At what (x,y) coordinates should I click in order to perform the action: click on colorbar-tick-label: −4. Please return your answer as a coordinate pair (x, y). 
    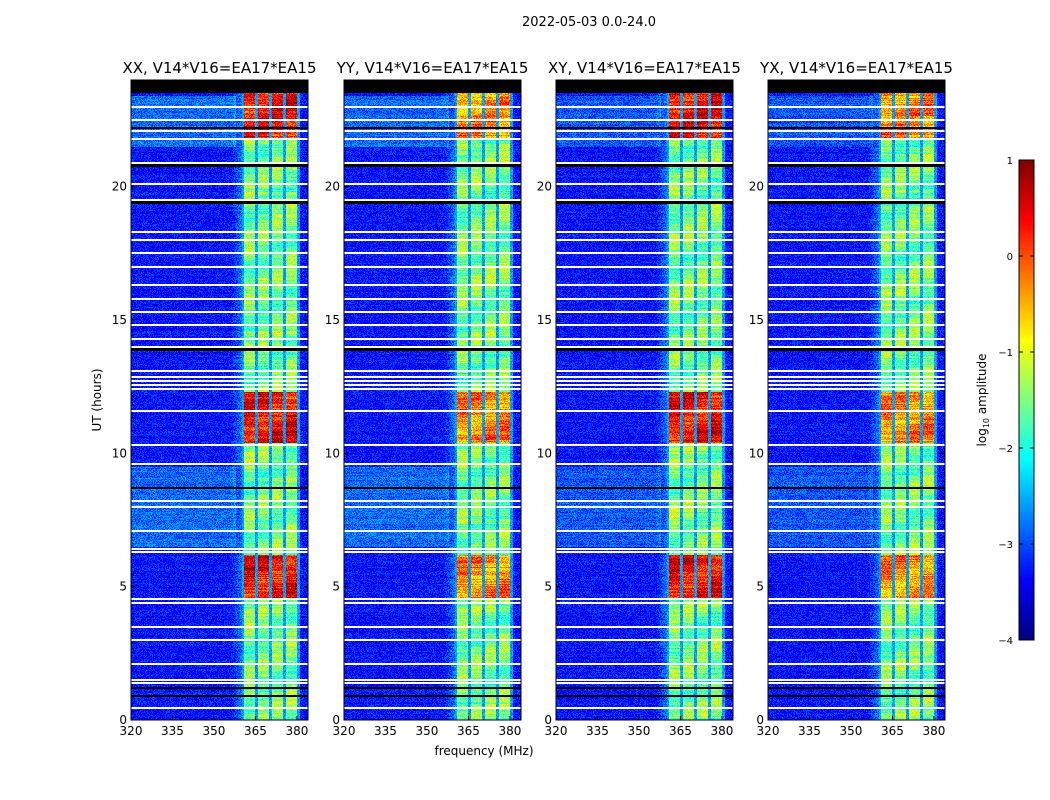
    Looking at the image, I should click on (1005, 641).